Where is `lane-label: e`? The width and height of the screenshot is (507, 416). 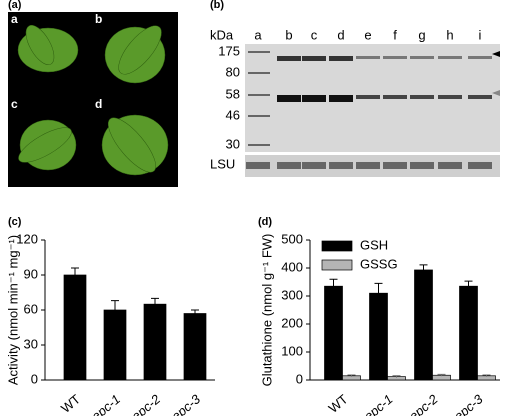 lane-label: e is located at coordinates (367, 34).